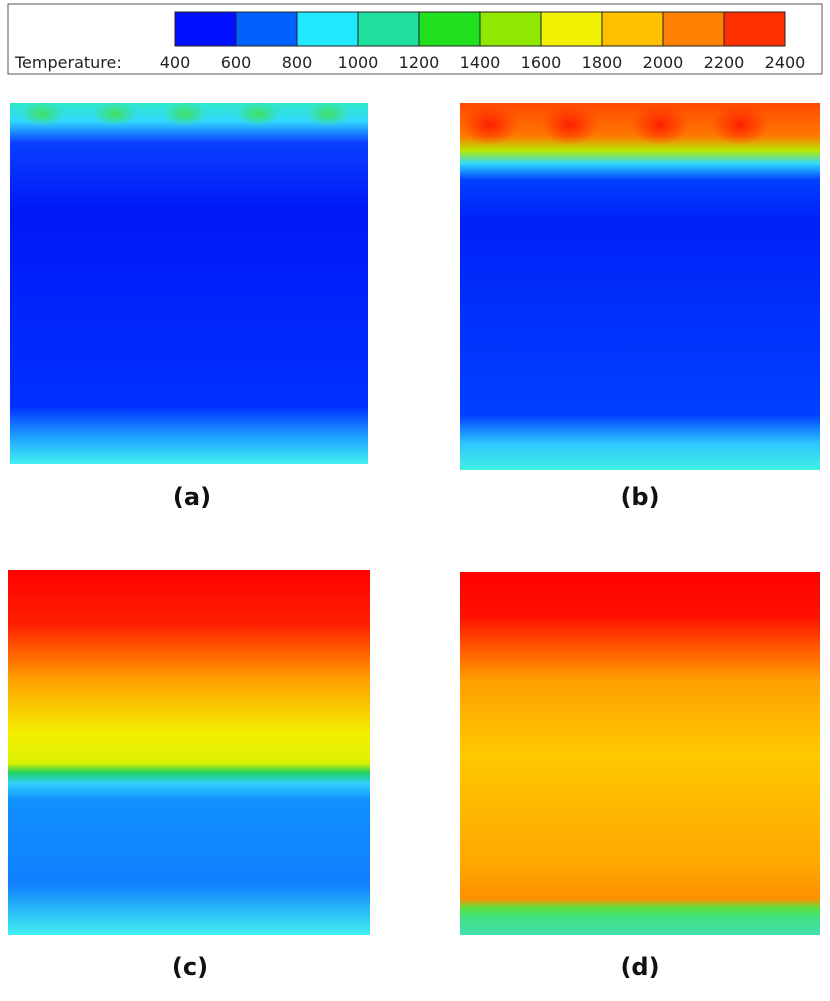 This screenshot has height=1001, width=830. Describe the element at coordinates (785, 62) in the screenshot. I see `colorbar-tick-label: 2400` at that location.